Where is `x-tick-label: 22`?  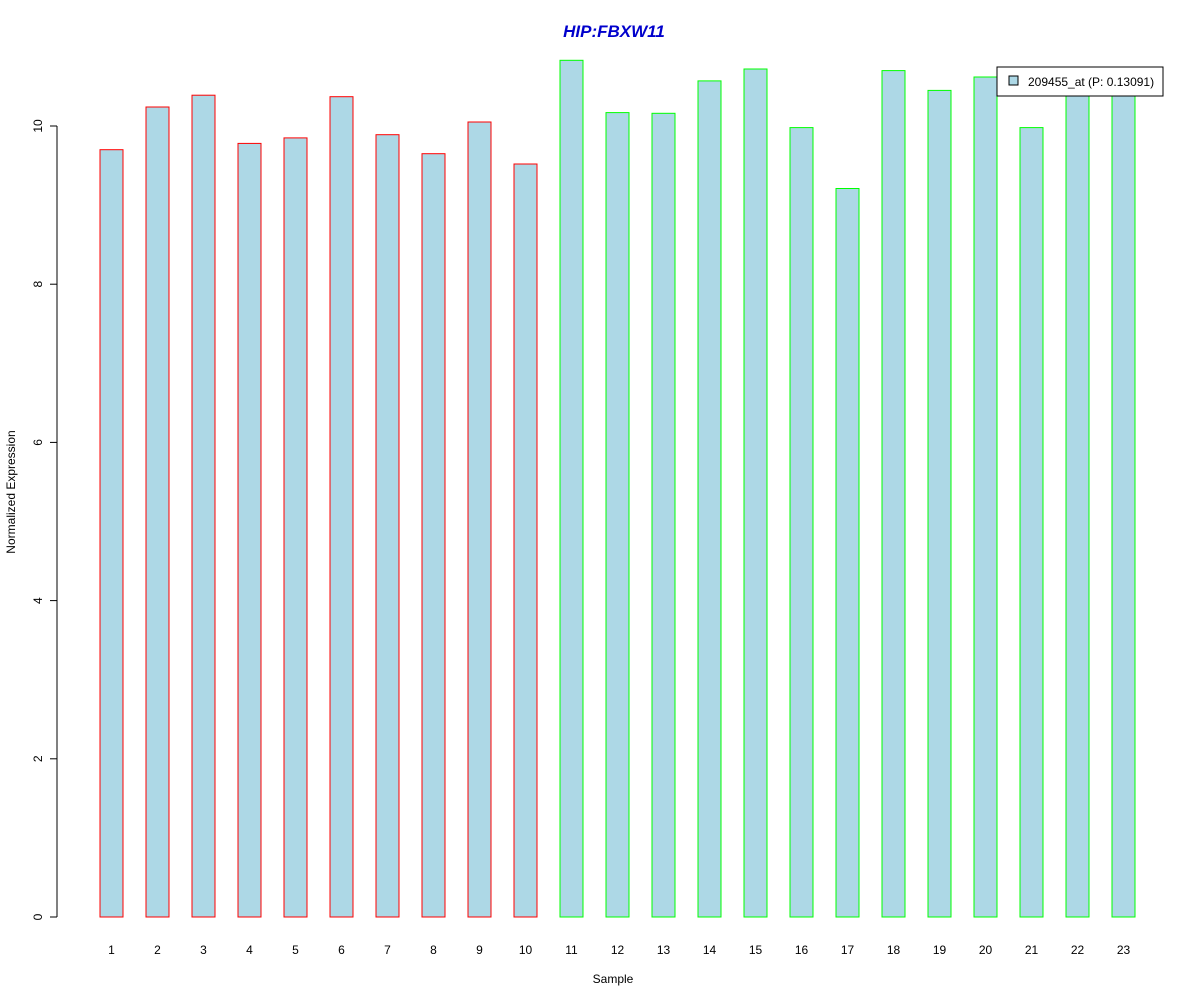 x-tick-label: 22 is located at coordinates (1078, 950).